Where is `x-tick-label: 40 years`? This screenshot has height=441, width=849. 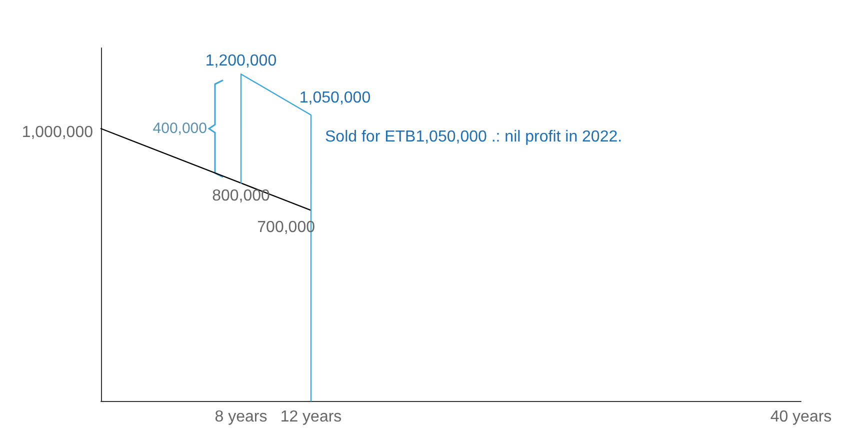
x-tick-label: 40 years is located at coordinates (801, 417).